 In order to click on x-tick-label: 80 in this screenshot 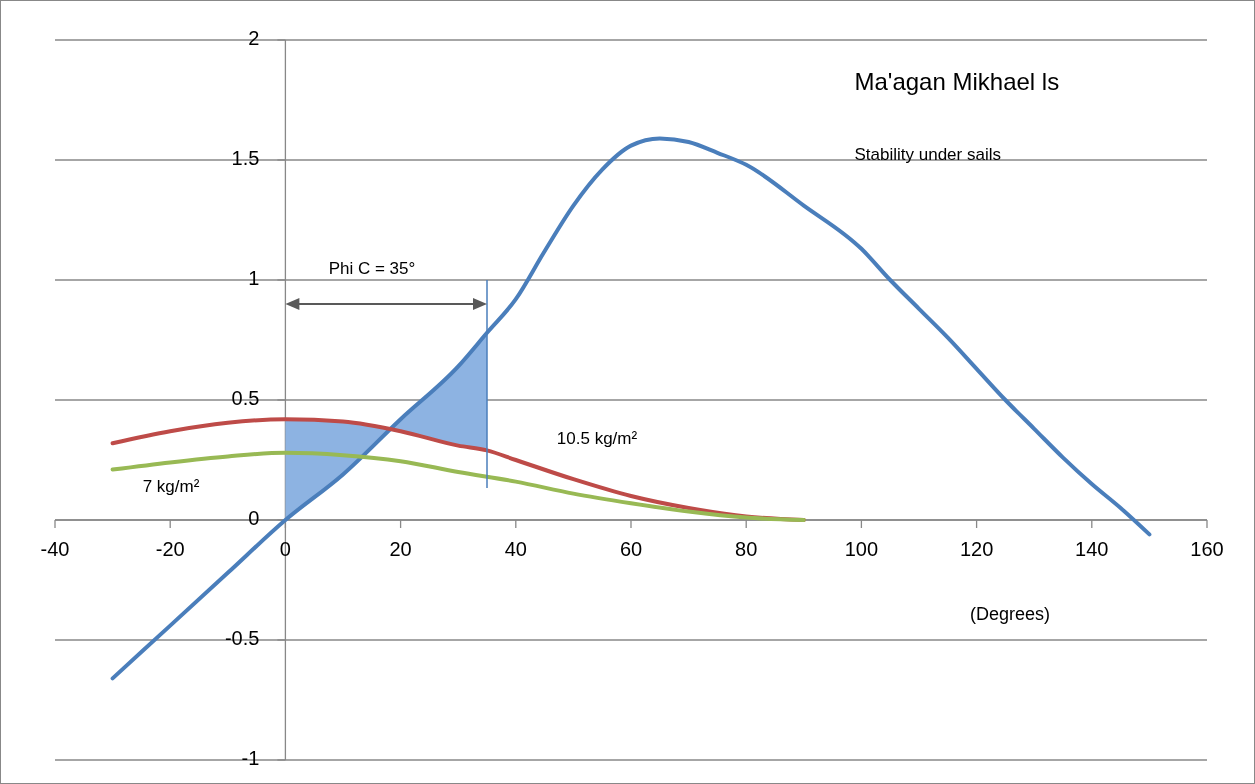, I will do `click(746, 549)`.